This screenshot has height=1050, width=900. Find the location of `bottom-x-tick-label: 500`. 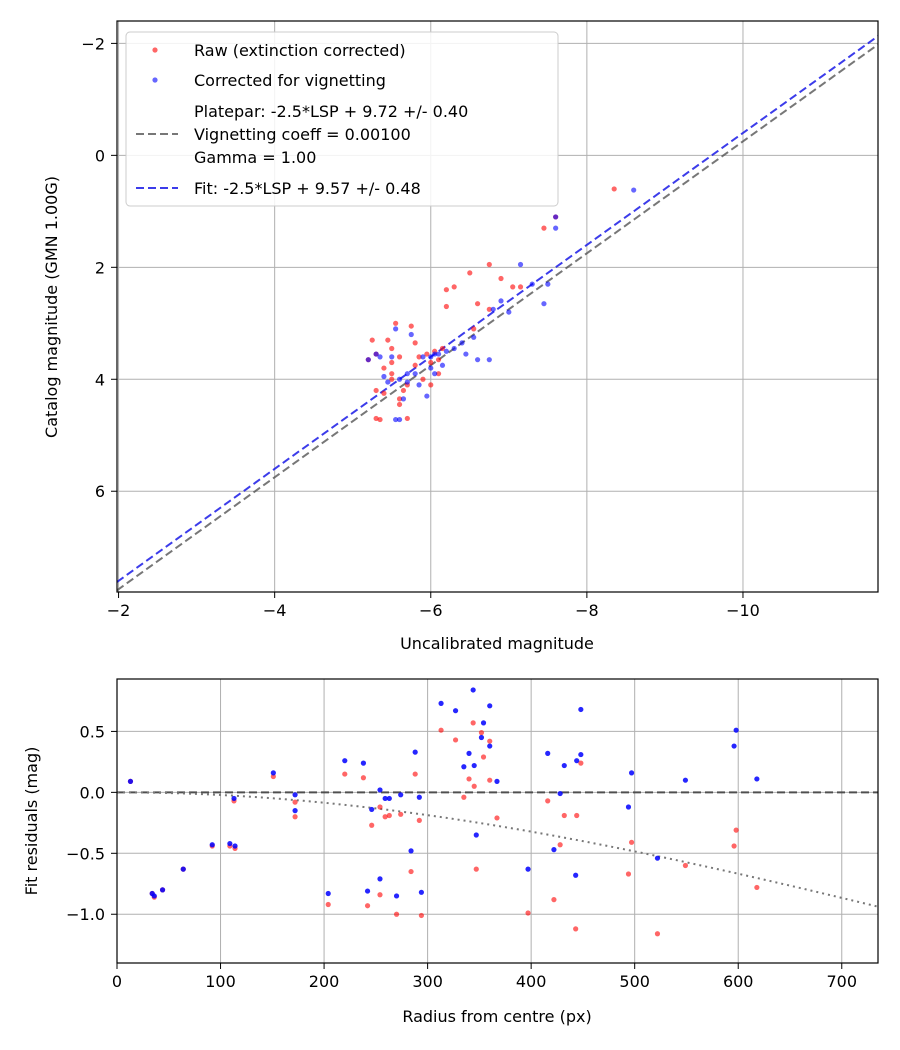

bottom-x-tick-label: 500 is located at coordinates (634, 981).